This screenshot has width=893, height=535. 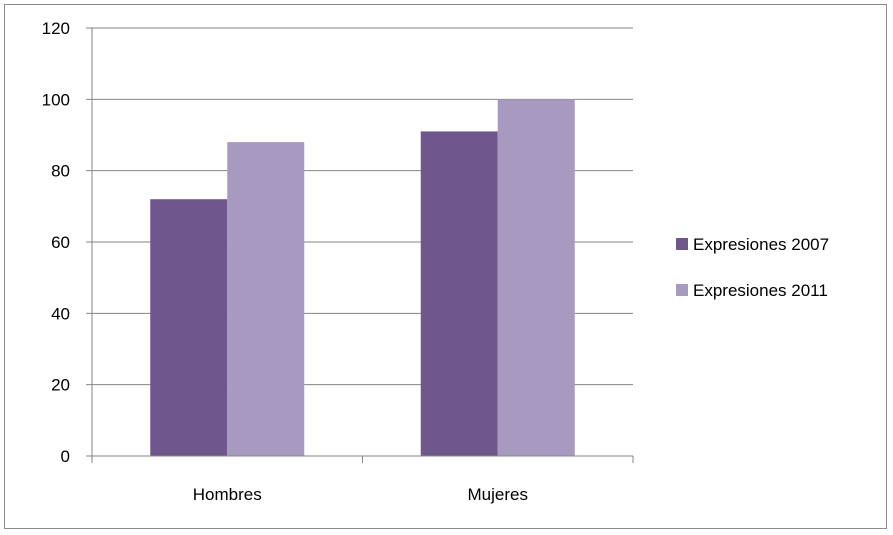 What do you see at coordinates (60, 313) in the screenshot?
I see `y-tick-label: 40` at bounding box center [60, 313].